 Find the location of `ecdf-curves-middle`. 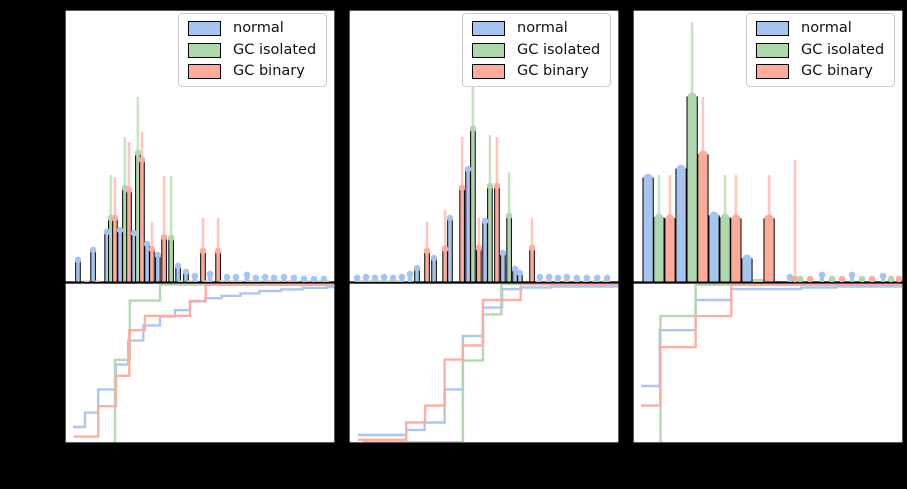

ecdf-curves-middle is located at coordinates (487, 363).